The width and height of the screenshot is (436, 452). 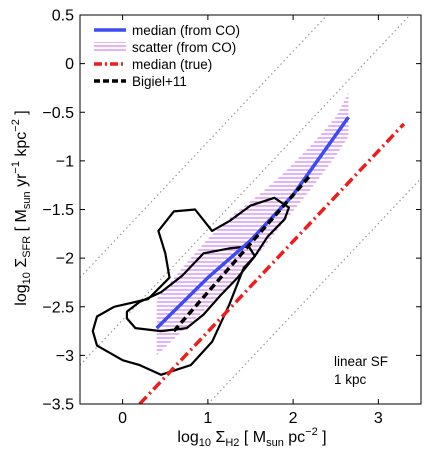 What do you see at coordinates (27, 200) in the screenshot?
I see `y-label-unit-sub: sun` at bounding box center [27, 200].